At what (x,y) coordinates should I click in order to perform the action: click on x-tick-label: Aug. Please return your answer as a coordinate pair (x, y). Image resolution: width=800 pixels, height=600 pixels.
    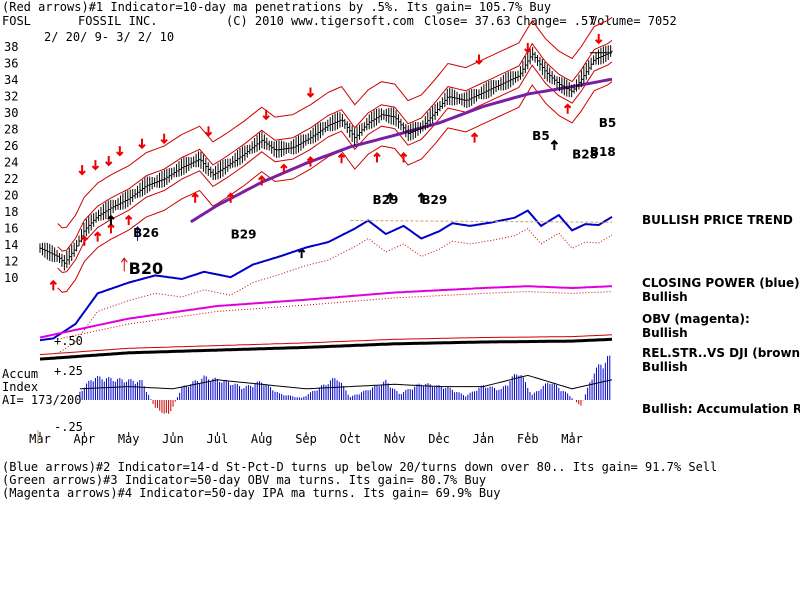
    Looking at the image, I should click on (262, 439).